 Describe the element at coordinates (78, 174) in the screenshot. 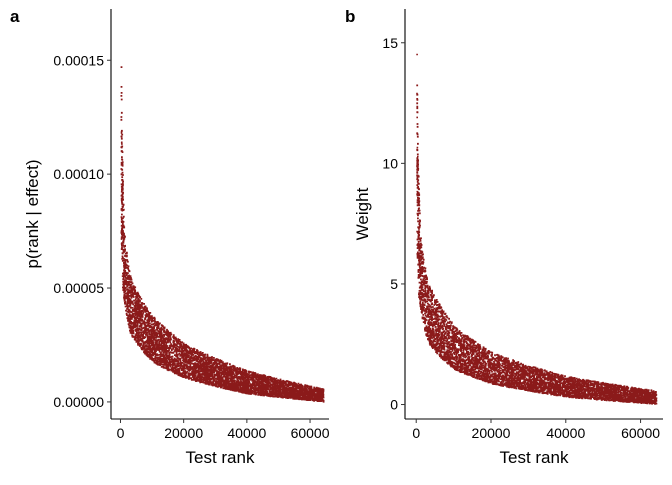

I see `y-tick-label: 0.00010` at that location.